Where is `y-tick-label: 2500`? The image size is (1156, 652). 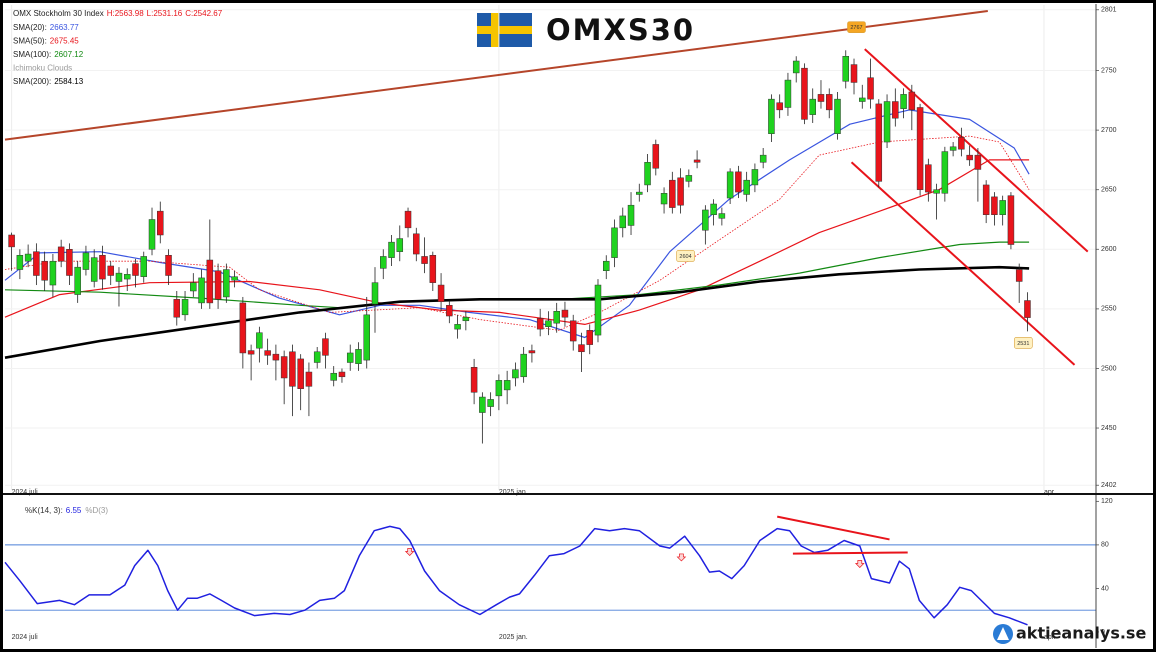 y-tick-label: 2500 is located at coordinates (1109, 368).